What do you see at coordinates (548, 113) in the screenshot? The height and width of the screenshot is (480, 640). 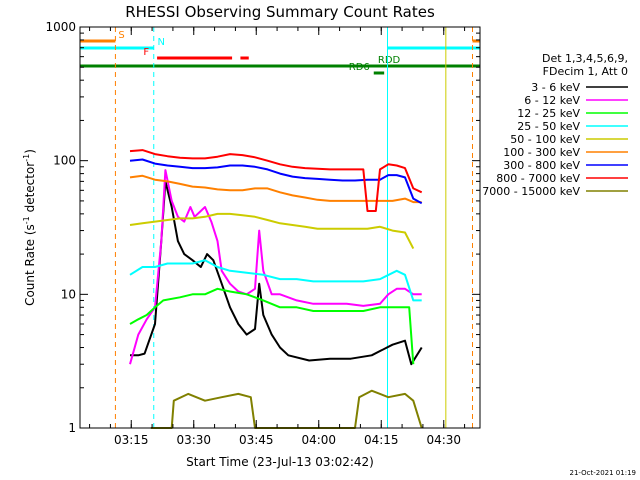 I see `legend-label: 12 - 25 keV` at bounding box center [548, 113].